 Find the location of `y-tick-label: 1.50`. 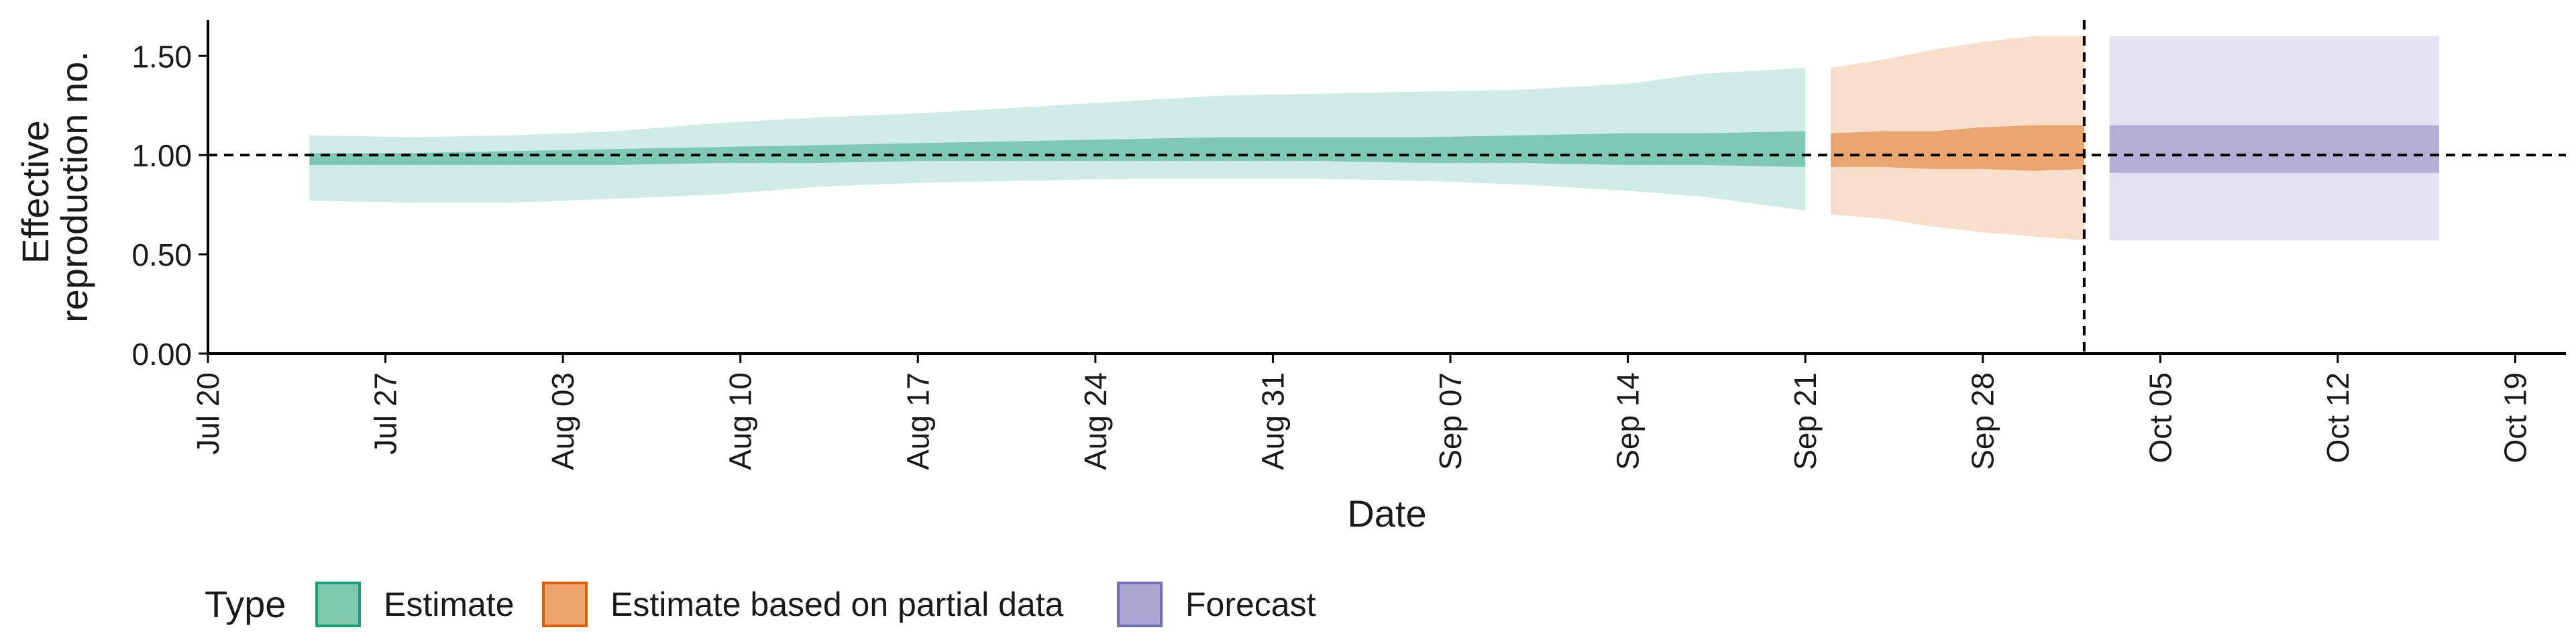

y-tick-label: 1.50 is located at coordinates (161, 56).